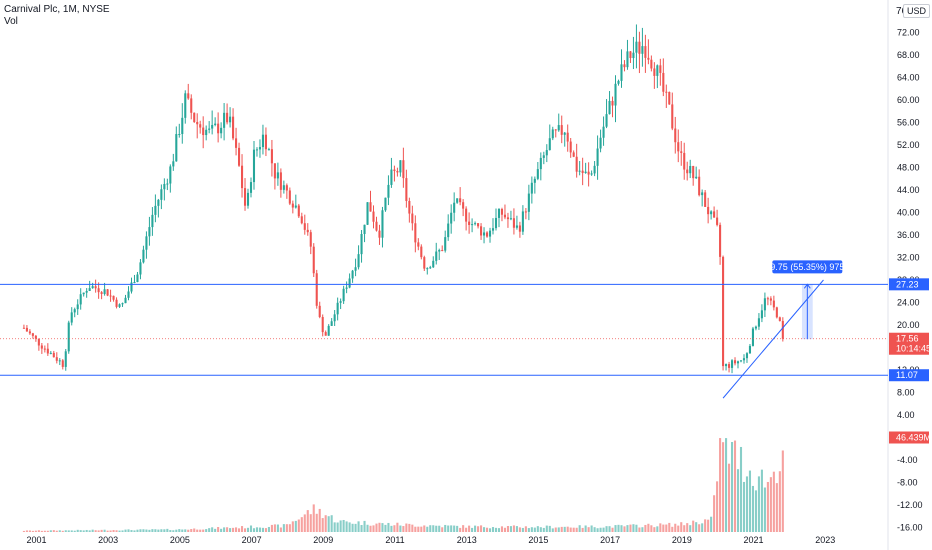 Image resolution: width=932 pixels, height=550 pixels. Describe the element at coordinates (908, 123) in the screenshot. I see `y-tick-label: 56.00` at that location.